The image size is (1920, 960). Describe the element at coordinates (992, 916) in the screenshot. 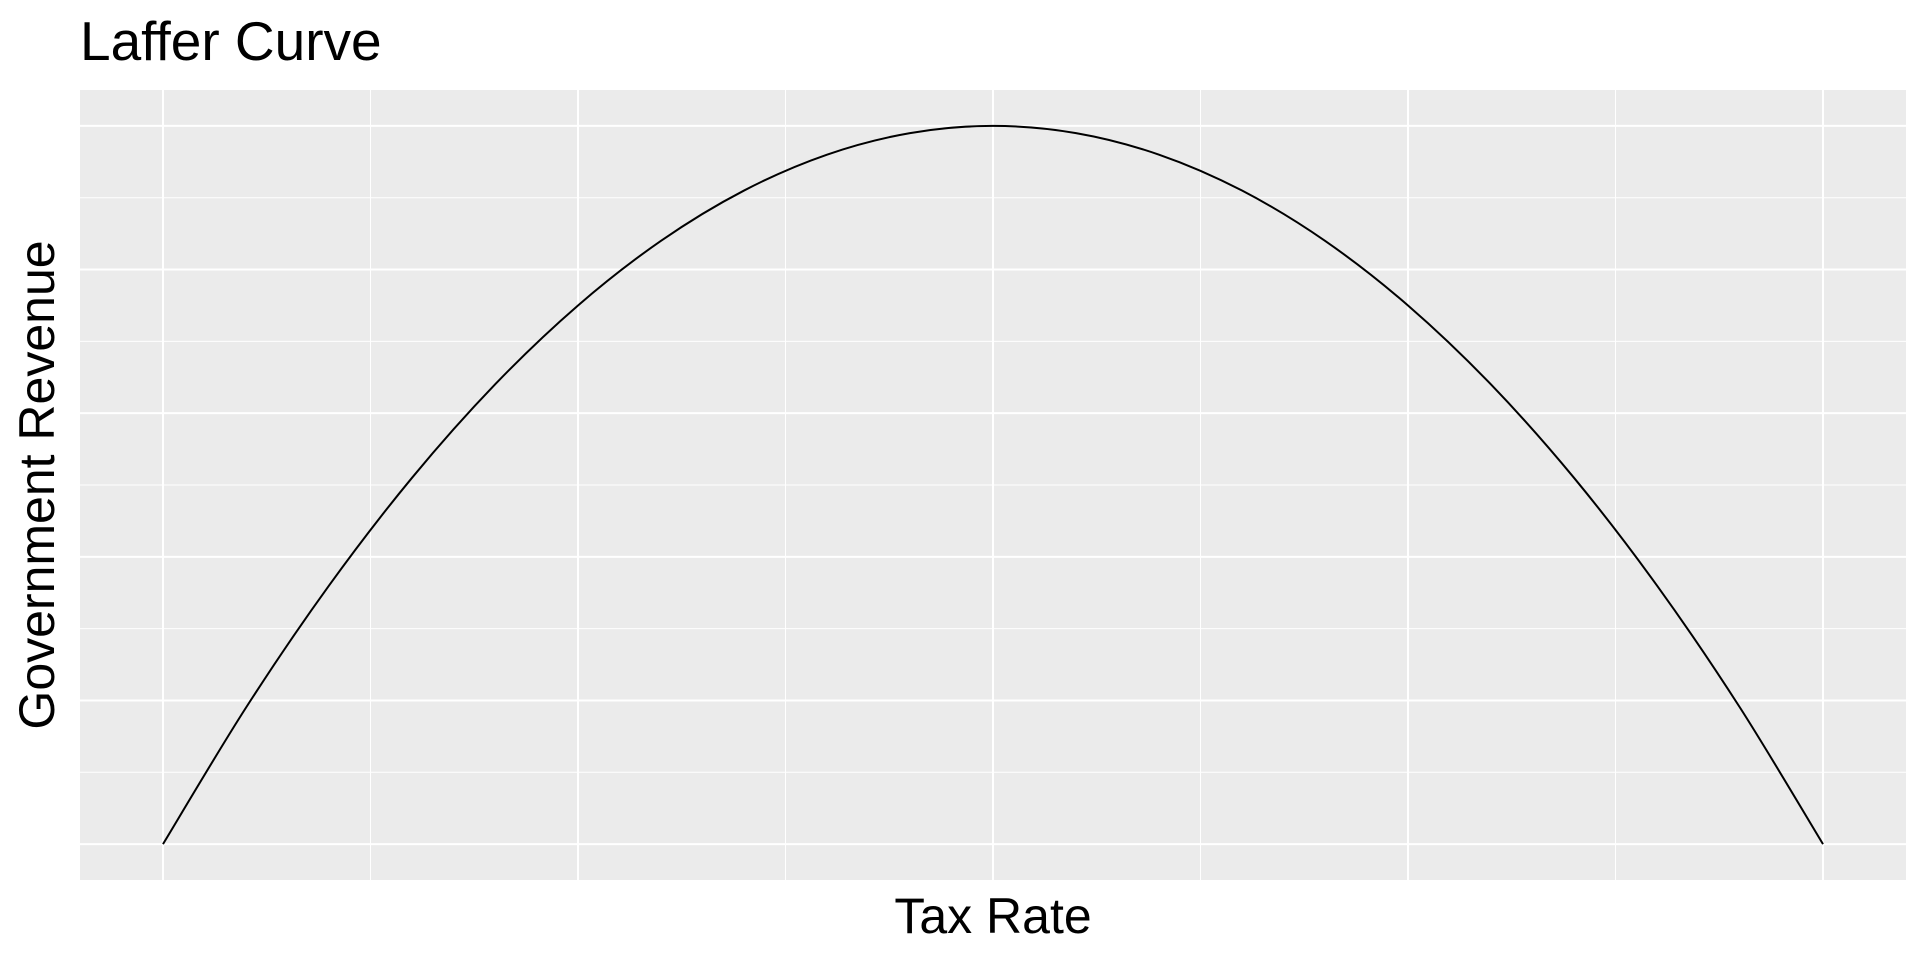

I see `x-axis-title: Tax Rate` at that location.